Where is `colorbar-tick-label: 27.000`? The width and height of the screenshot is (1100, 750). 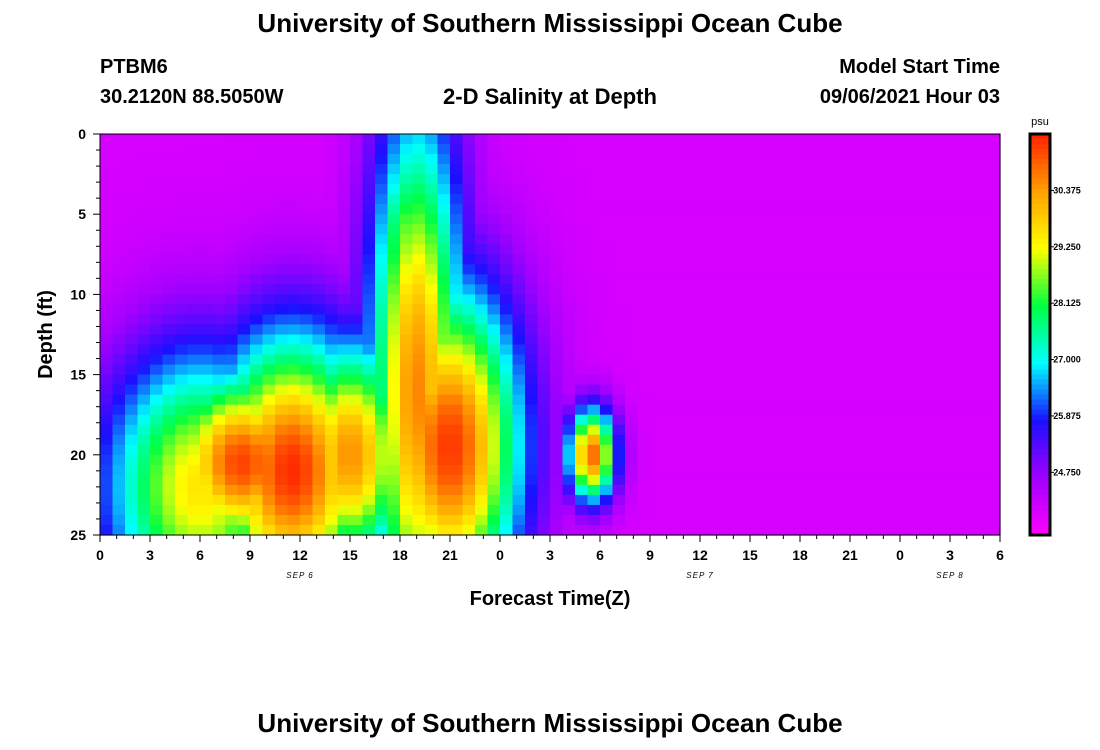
colorbar-tick-label: 27.000 is located at coordinates (1067, 360).